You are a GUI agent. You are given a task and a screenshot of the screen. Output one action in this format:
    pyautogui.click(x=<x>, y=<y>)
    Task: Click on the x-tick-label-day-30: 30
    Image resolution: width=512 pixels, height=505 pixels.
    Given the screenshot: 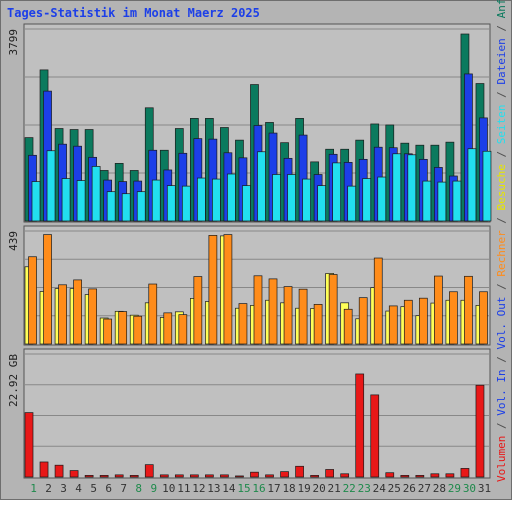 What is the action you would take?
    pyautogui.click(x=469, y=488)
    